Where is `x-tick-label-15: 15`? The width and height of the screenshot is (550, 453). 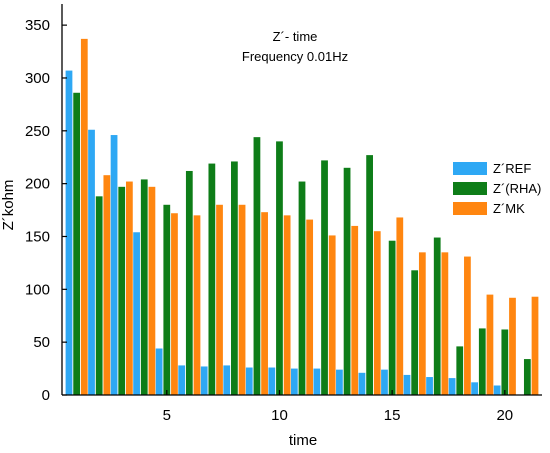 x-tick-label-15: 15 is located at coordinates (392, 415).